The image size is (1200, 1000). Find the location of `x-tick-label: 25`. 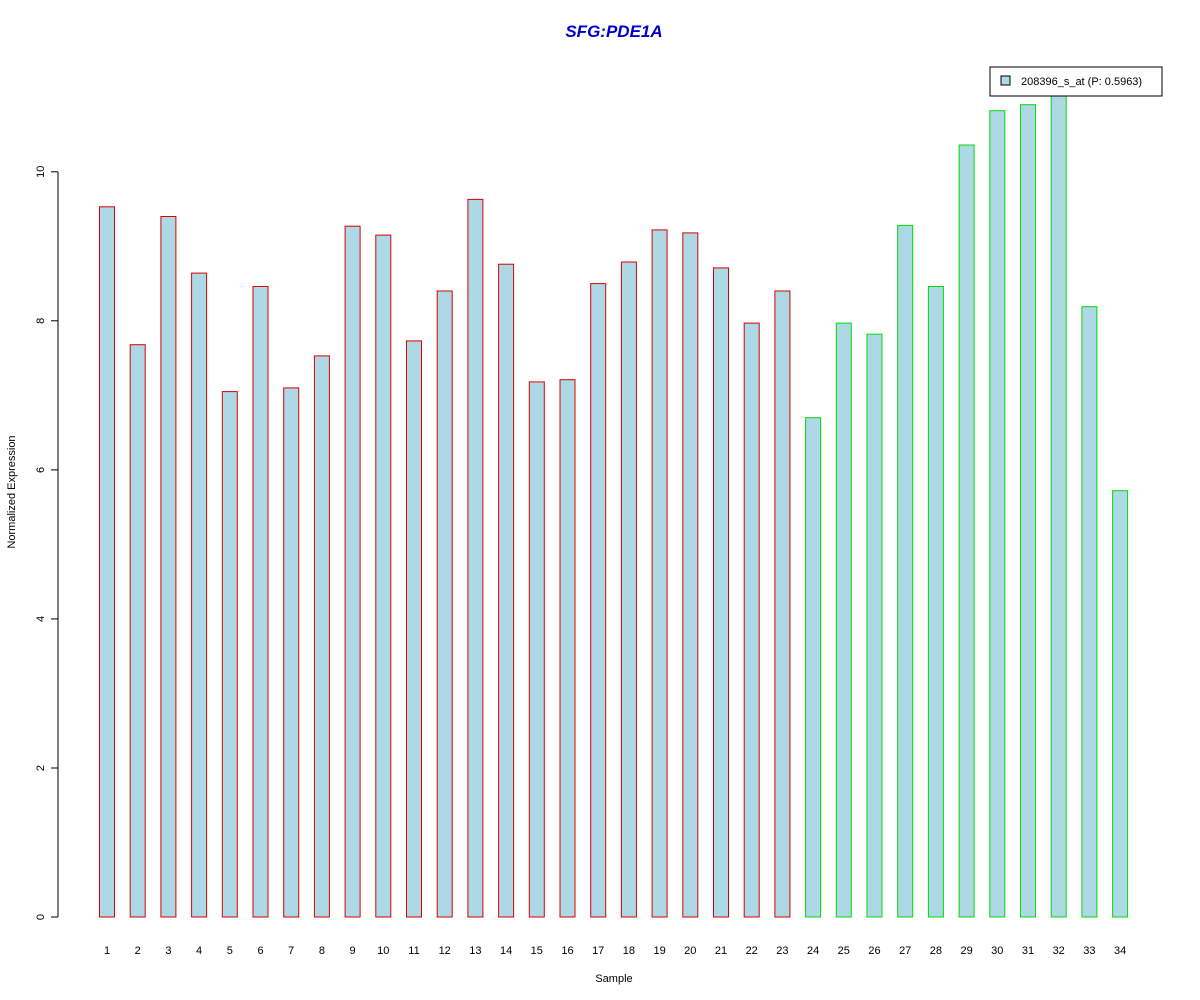

x-tick-label: 25 is located at coordinates (844, 951).